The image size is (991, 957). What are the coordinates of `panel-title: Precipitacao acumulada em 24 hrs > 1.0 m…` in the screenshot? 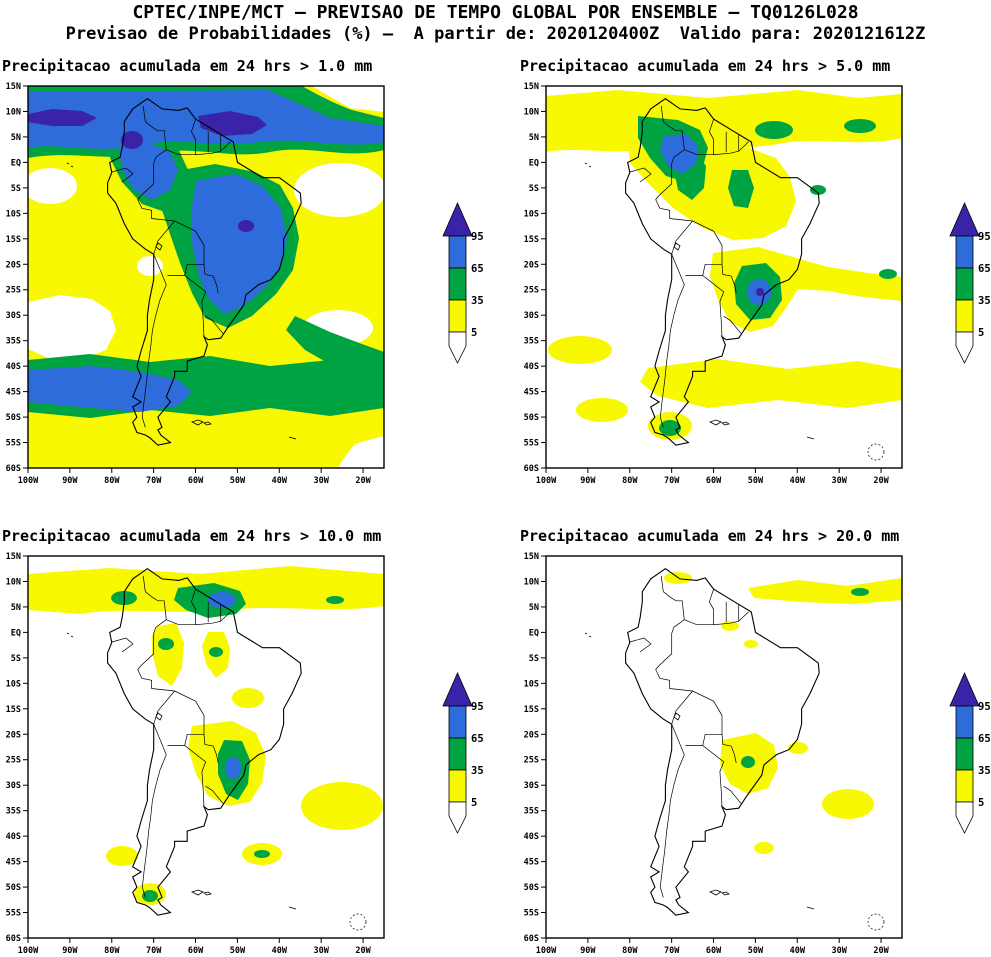 It's located at (187, 66).